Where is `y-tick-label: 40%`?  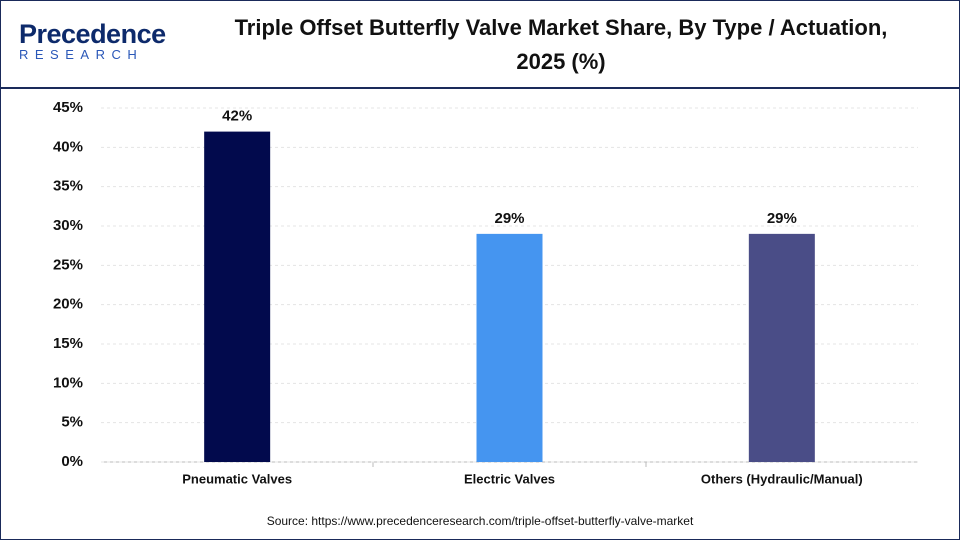
y-tick-label: 40% is located at coordinates (68, 146).